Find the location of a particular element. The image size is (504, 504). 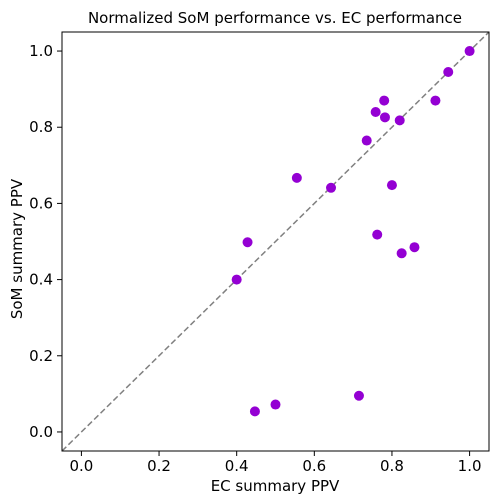

x-axis: 0.0 0.2 0.4 0.6 0.8 1.0 is located at coordinates (275, 463).